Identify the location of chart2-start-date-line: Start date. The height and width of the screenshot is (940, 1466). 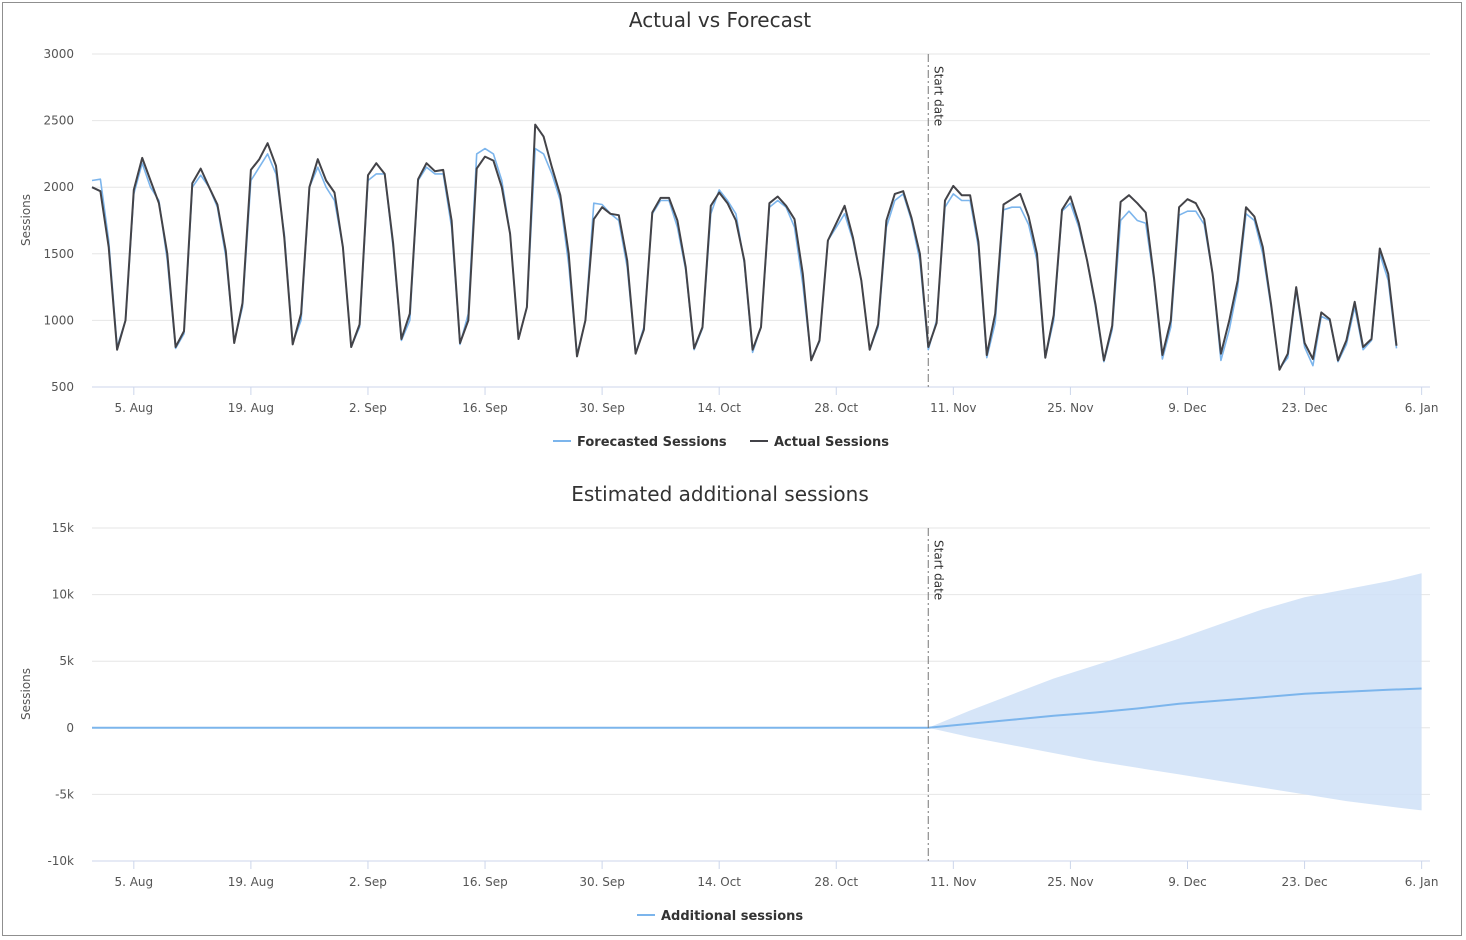
(936, 694).